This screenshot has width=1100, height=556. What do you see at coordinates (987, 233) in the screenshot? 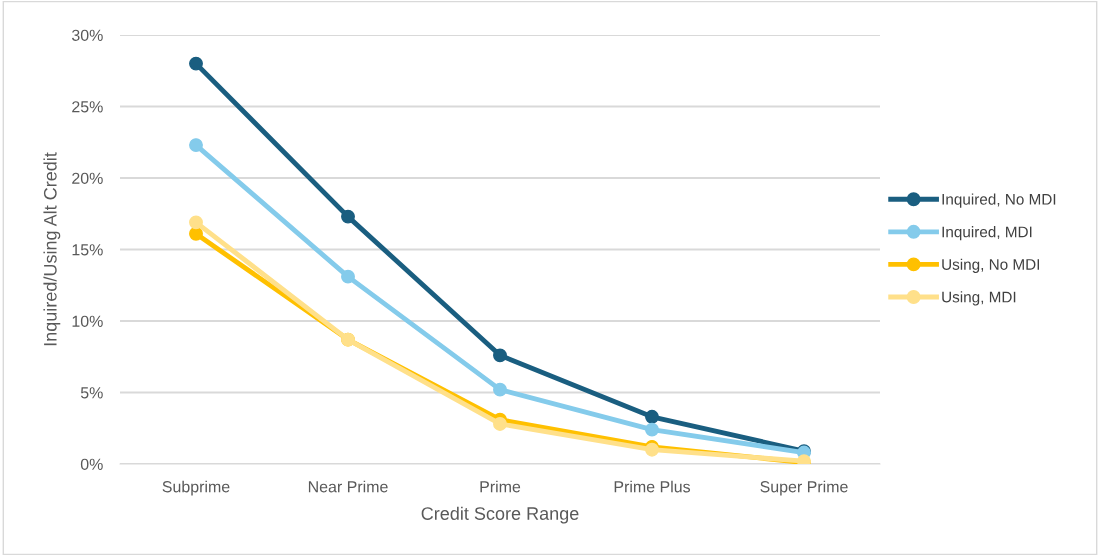
I see `legend-label: Inquired, MDI` at bounding box center [987, 233].